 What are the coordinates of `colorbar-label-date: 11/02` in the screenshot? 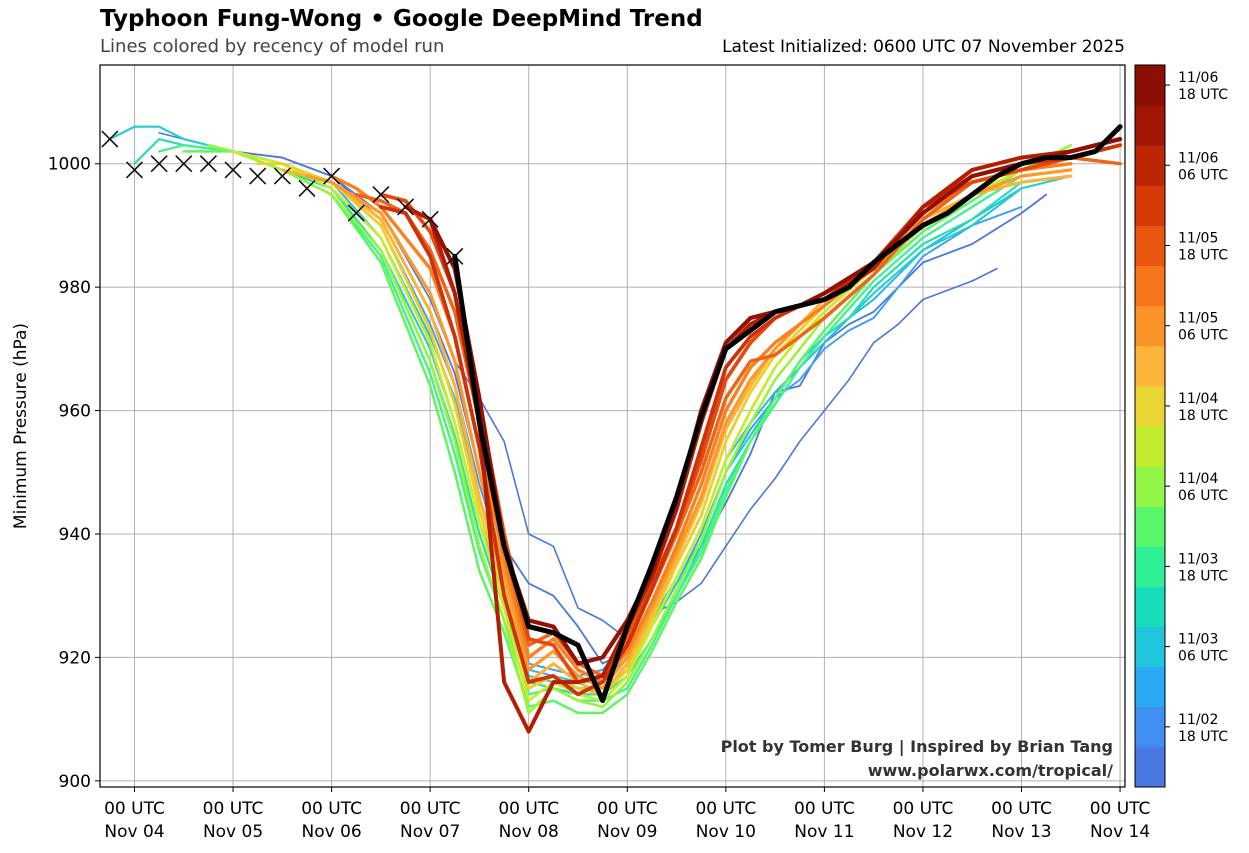 It's located at (1198, 720).